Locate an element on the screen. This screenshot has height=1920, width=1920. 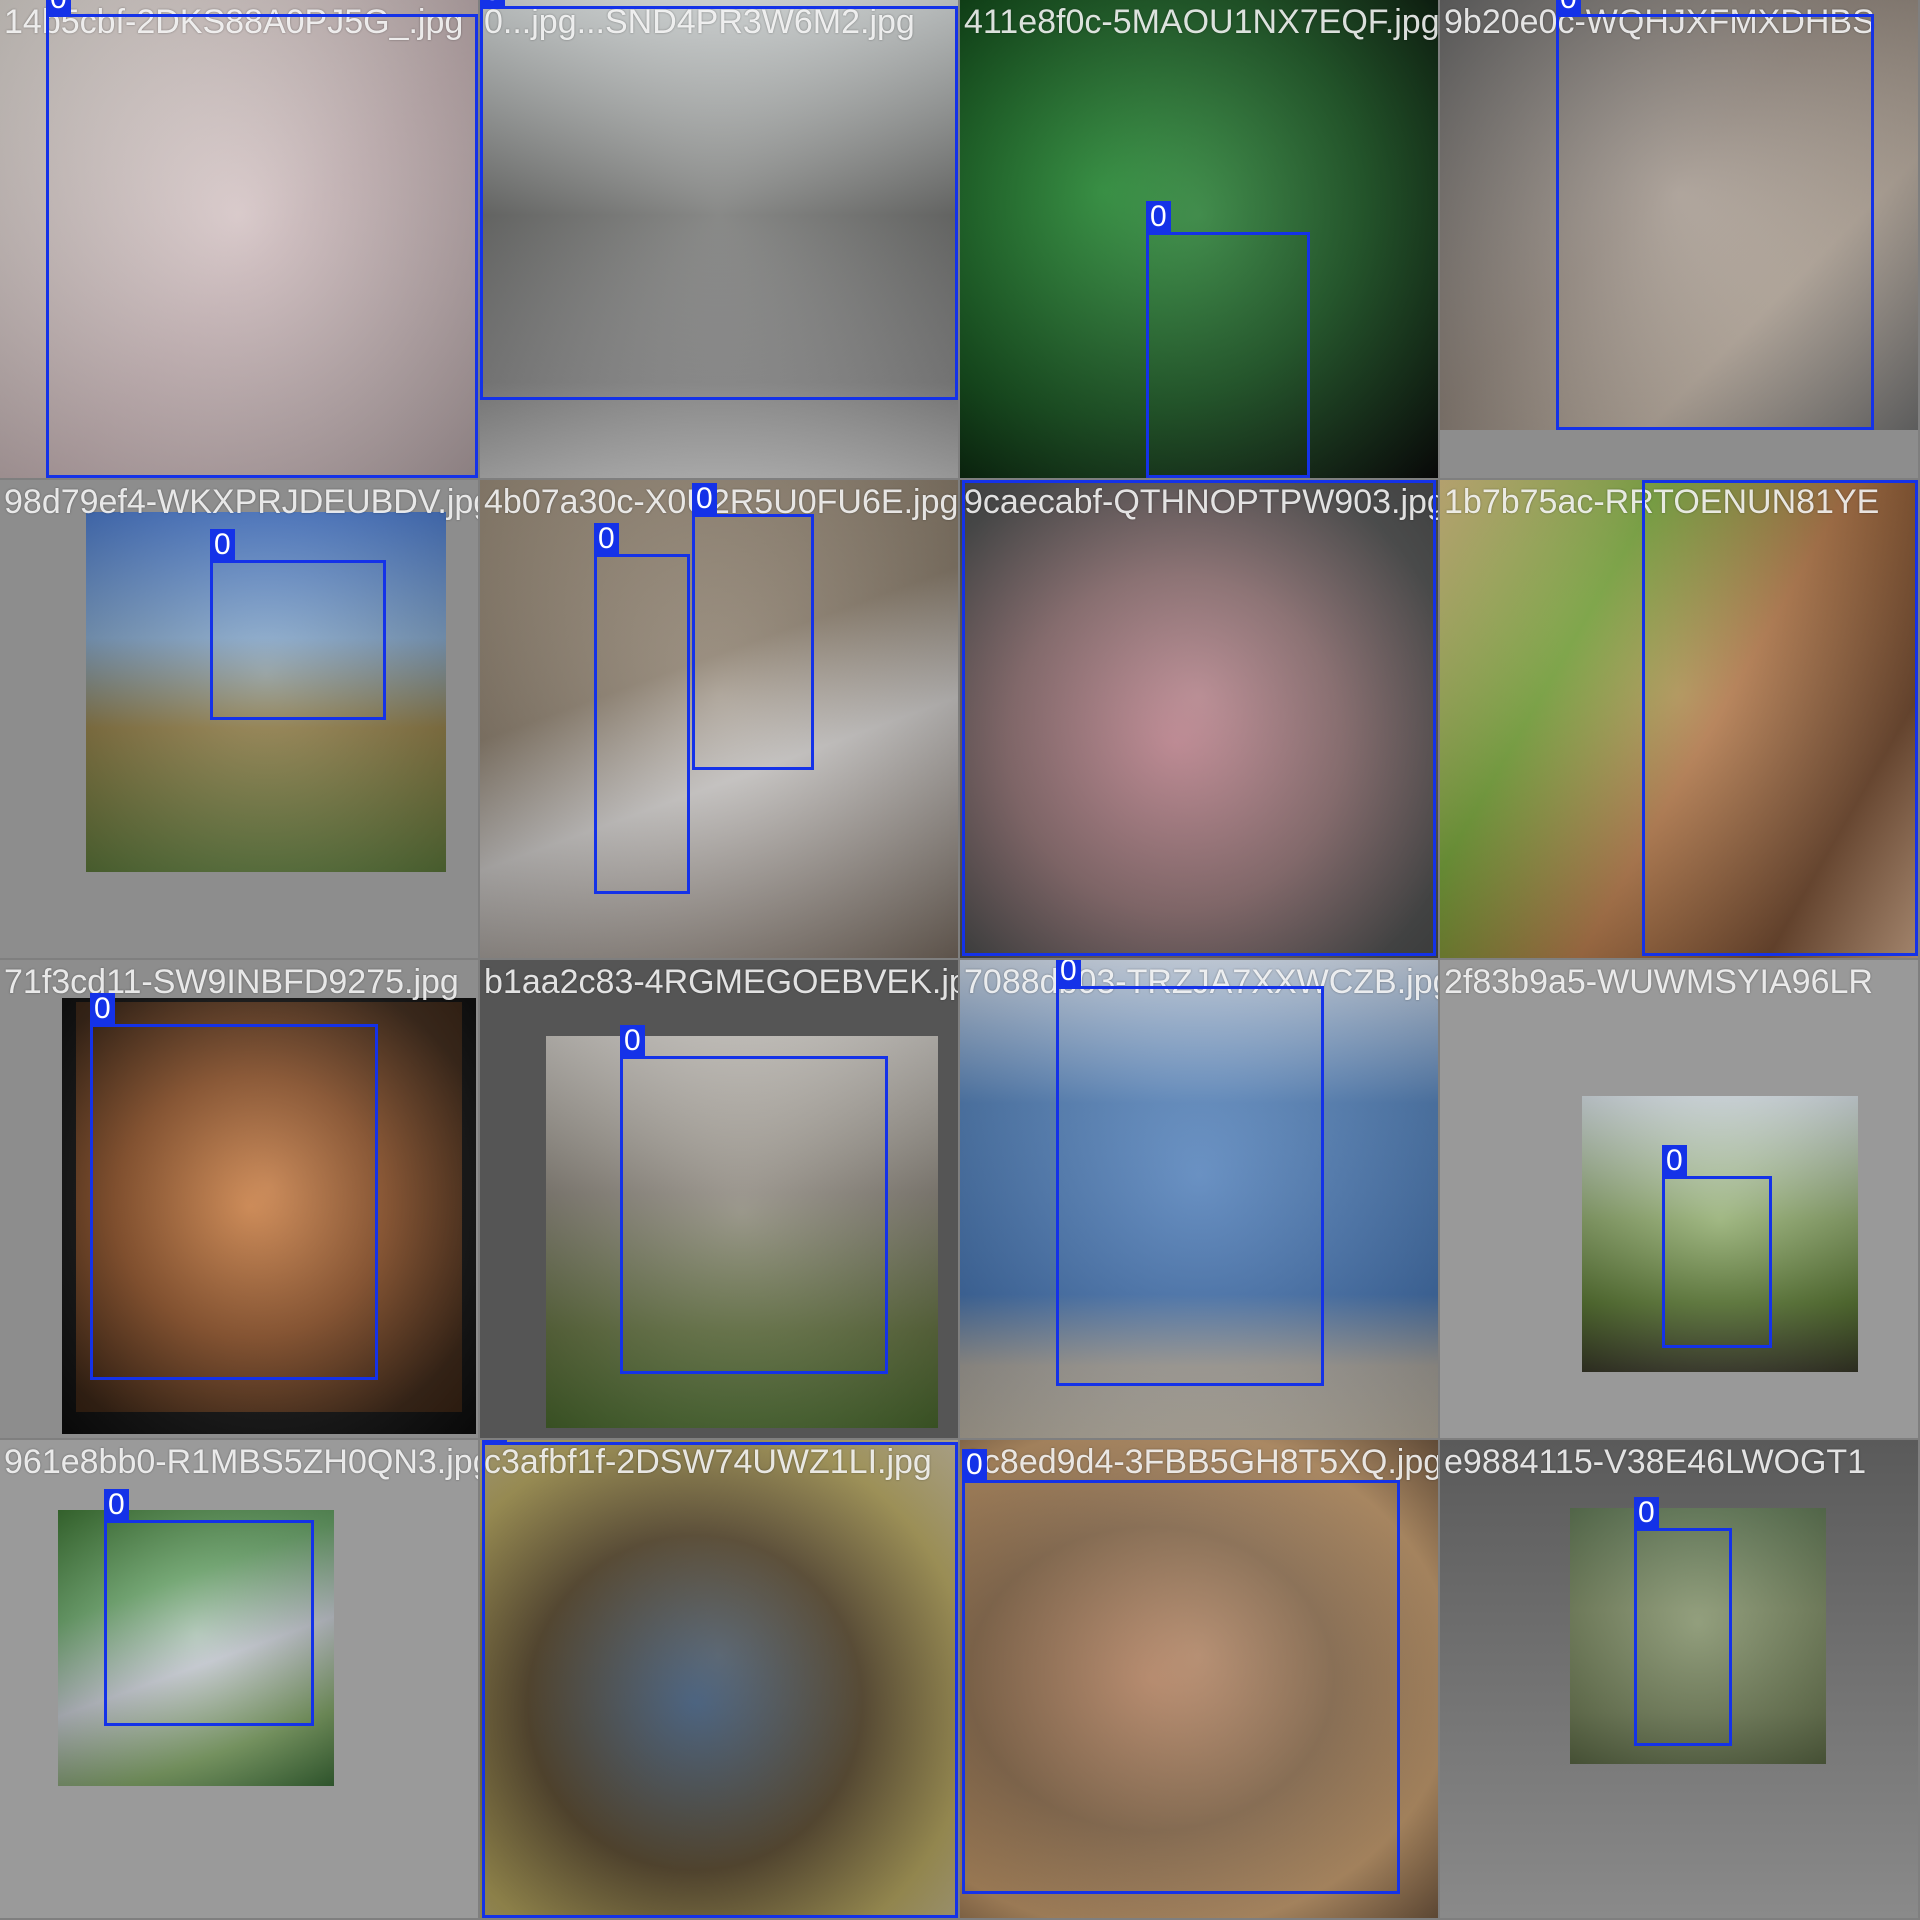
tile-filename: 71f3cd11-SW9INBFD9275.jpg is located at coordinates (231, 982).